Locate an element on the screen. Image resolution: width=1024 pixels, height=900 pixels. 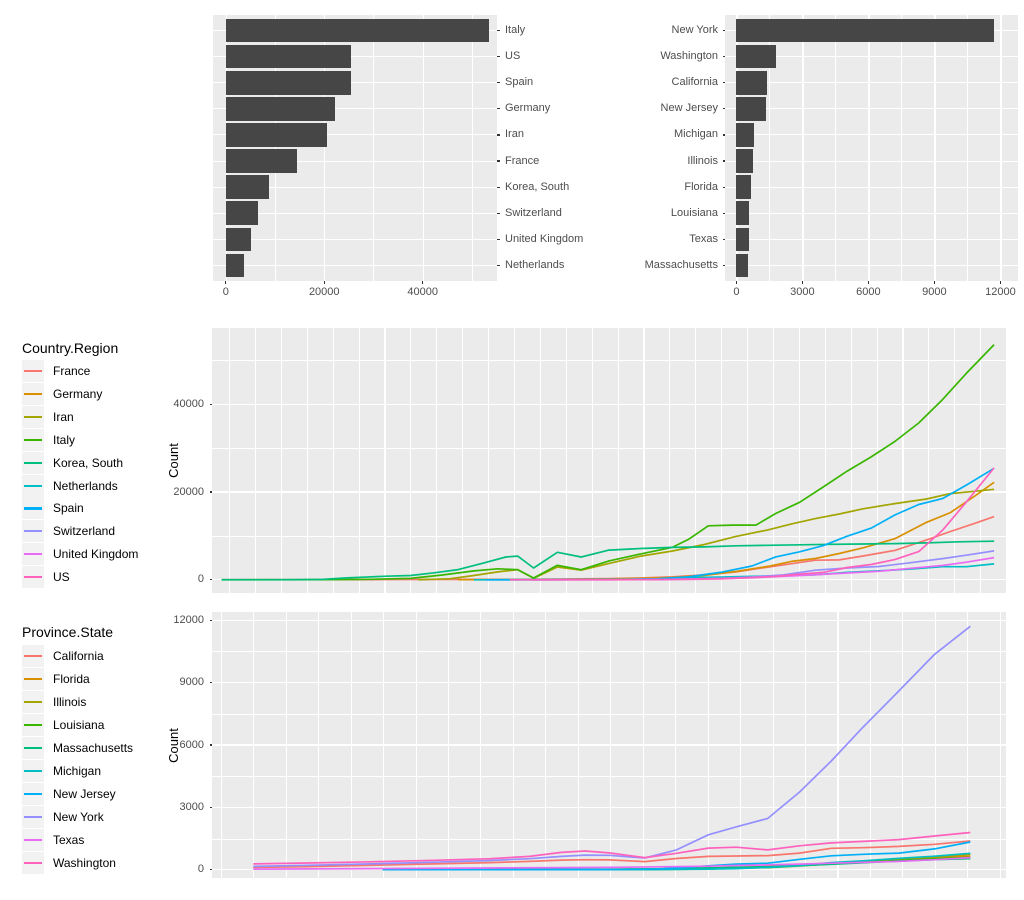
legend-item-label: Iran is located at coordinates (63, 416).